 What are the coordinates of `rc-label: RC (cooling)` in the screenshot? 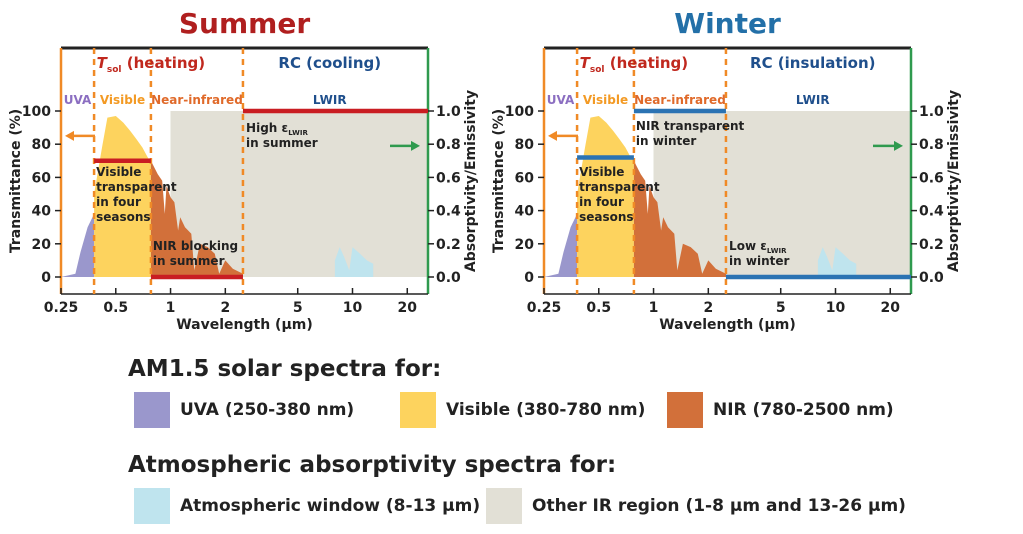 It's located at (329, 63).